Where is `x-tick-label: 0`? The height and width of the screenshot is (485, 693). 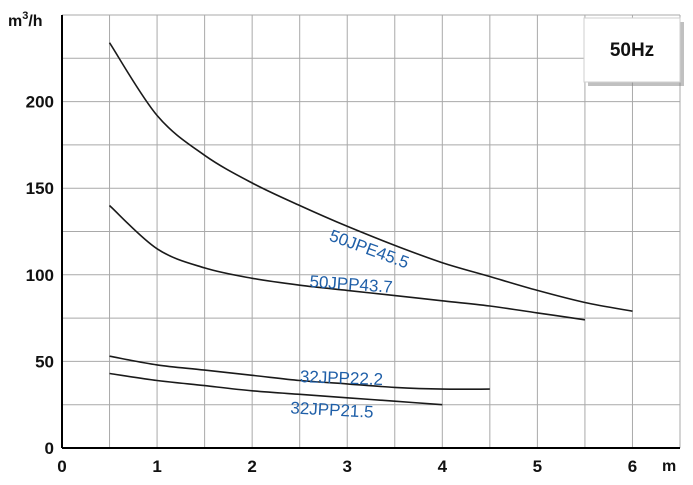
x-tick-label: 0 is located at coordinates (61, 466).